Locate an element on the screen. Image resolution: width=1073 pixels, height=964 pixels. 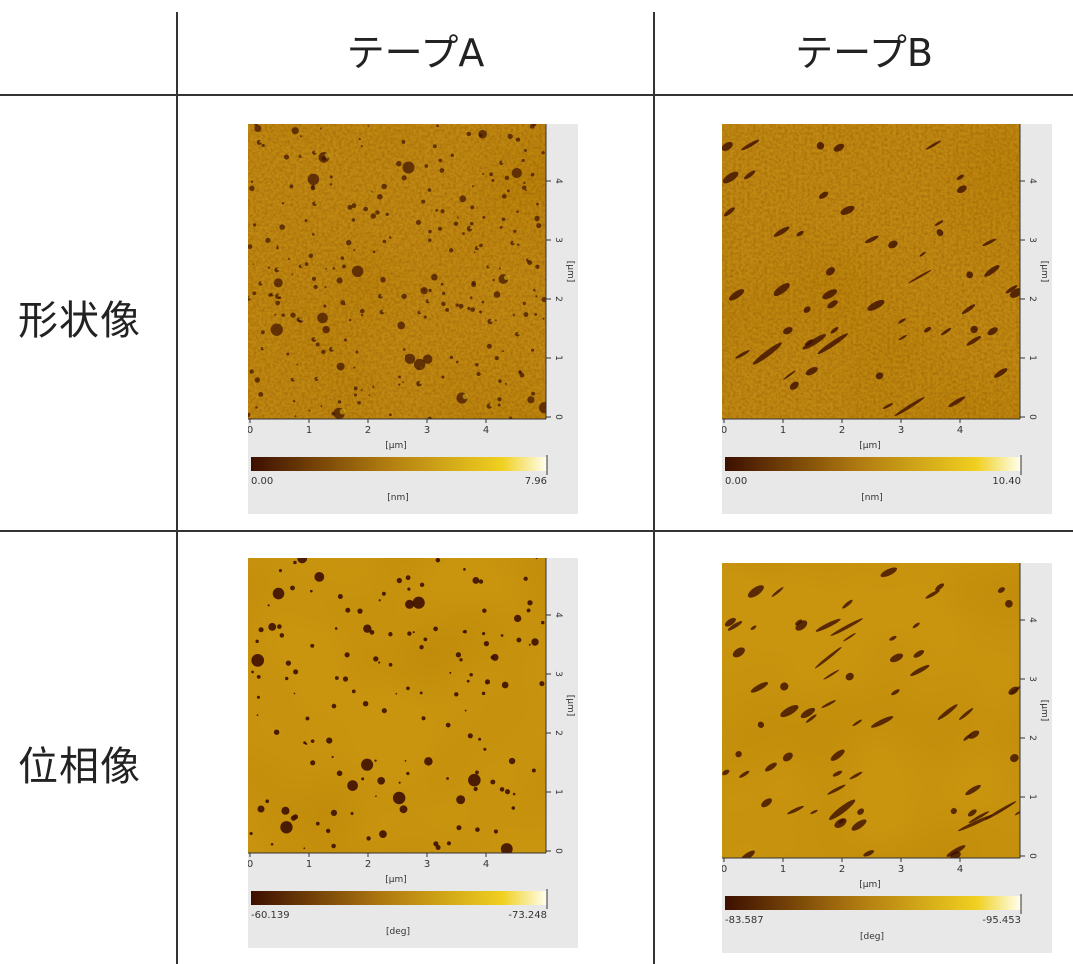
colorbar-max-label: -95.453 is located at coordinates (1001, 920).